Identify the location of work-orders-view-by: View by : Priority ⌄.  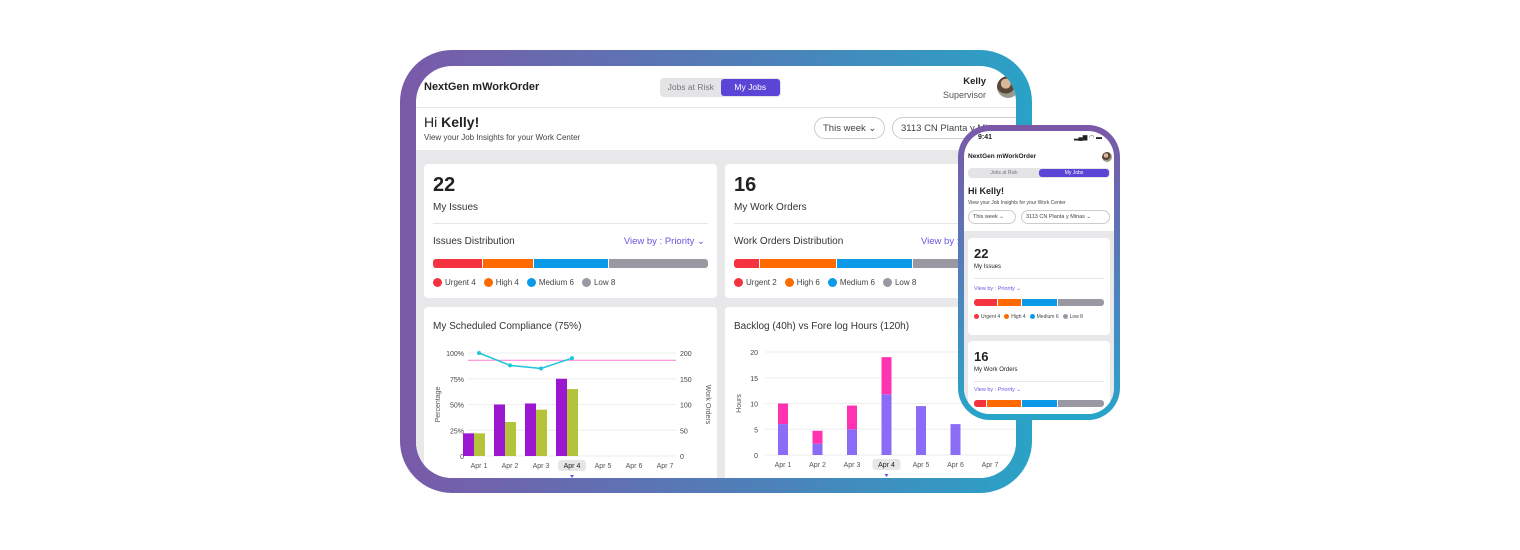
(997, 390).